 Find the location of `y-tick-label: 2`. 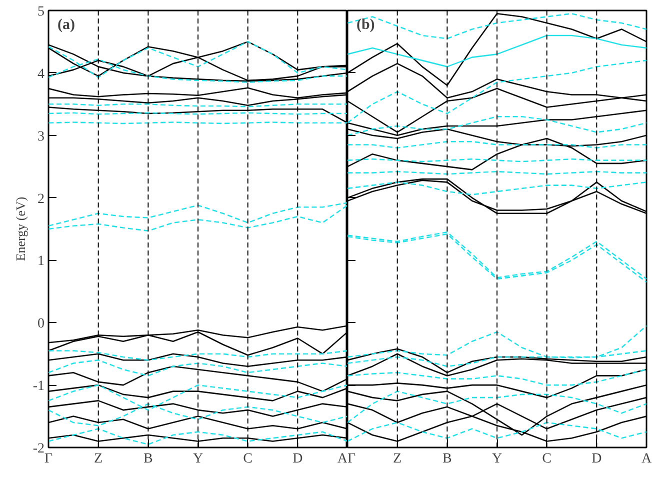

y-tick-label: 2 is located at coordinates (41, 199).